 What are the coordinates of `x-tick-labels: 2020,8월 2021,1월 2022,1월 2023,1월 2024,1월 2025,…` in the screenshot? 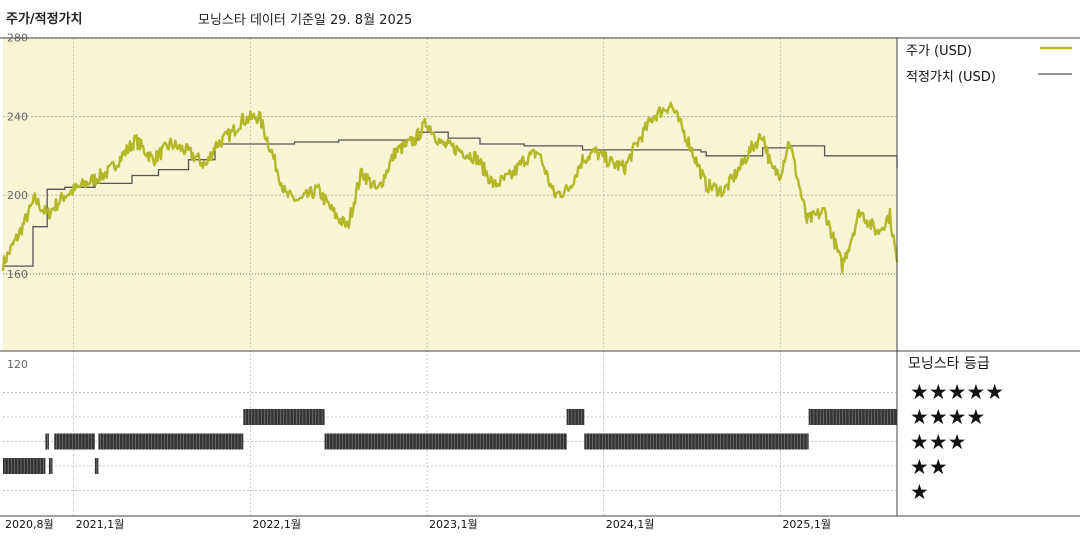 It's located at (418, 524).